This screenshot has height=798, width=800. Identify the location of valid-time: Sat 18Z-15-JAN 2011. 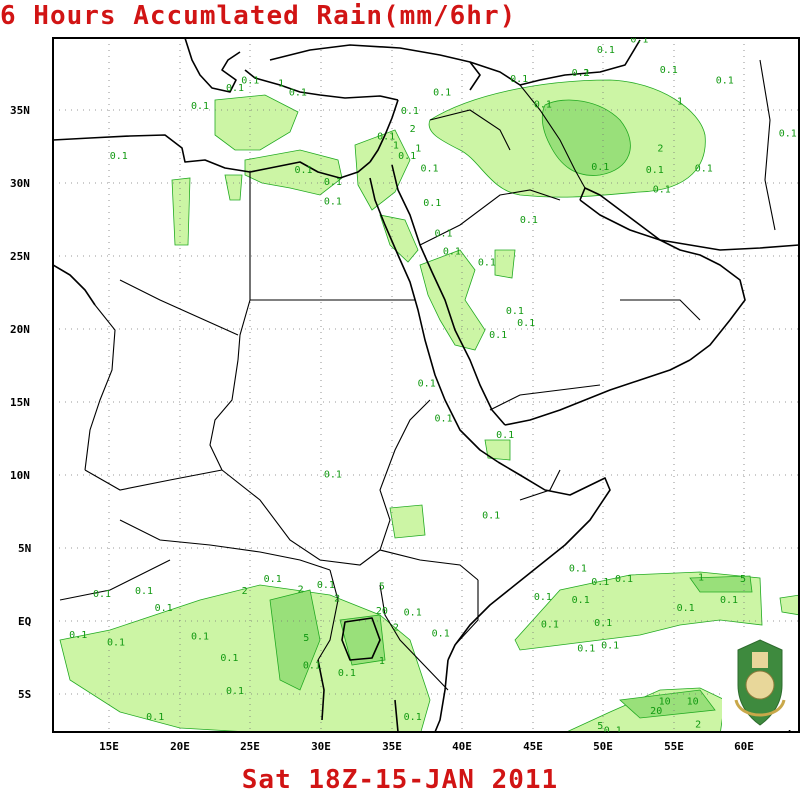
(400, 780).